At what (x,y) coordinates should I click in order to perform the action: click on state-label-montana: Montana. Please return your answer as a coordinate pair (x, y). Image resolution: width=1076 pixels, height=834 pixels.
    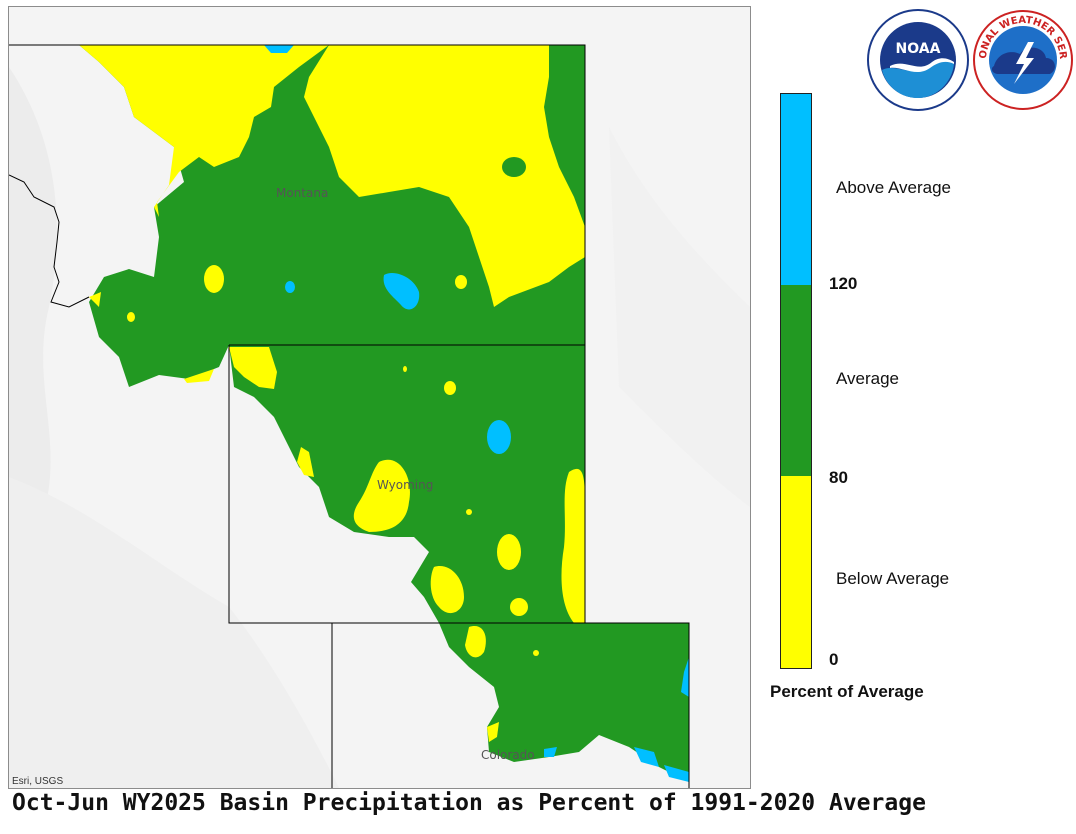
    Looking at the image, I should click on (302, 193).